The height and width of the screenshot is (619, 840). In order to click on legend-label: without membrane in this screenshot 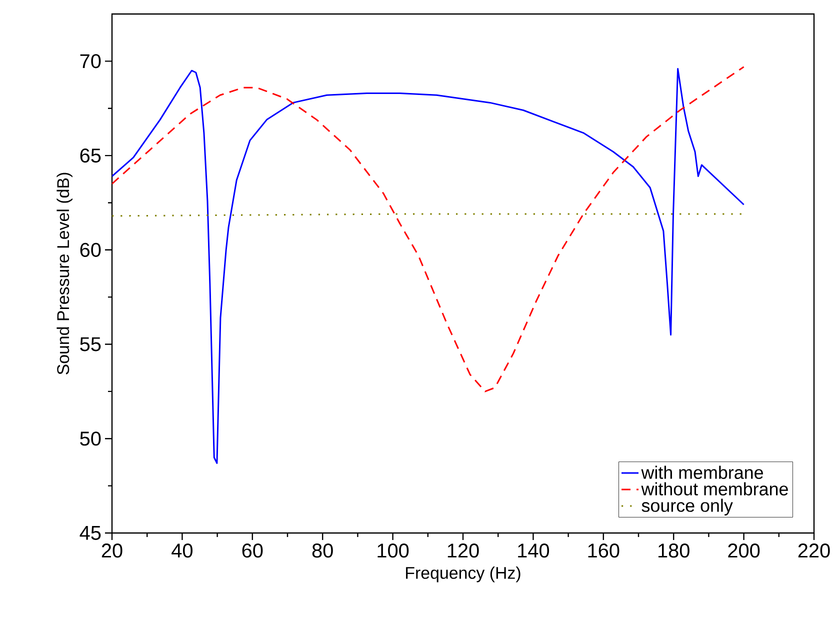, I will do `click(714, 489)`.